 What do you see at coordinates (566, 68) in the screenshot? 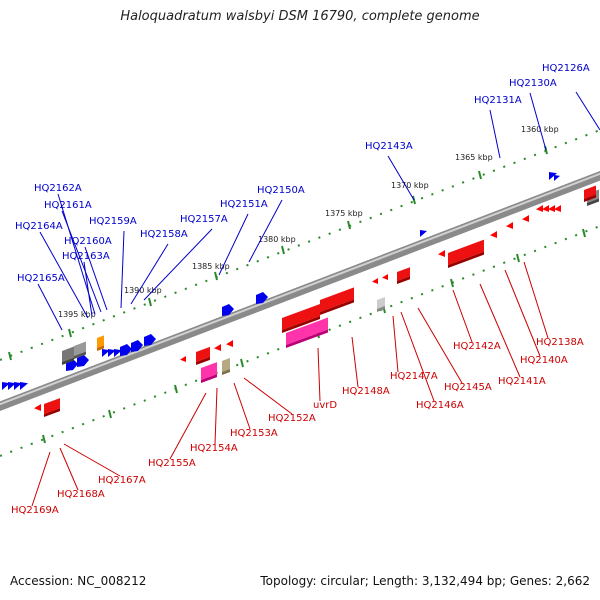
I see `forward-gene-label: HQ2126A` at bounding box center [566, 68].